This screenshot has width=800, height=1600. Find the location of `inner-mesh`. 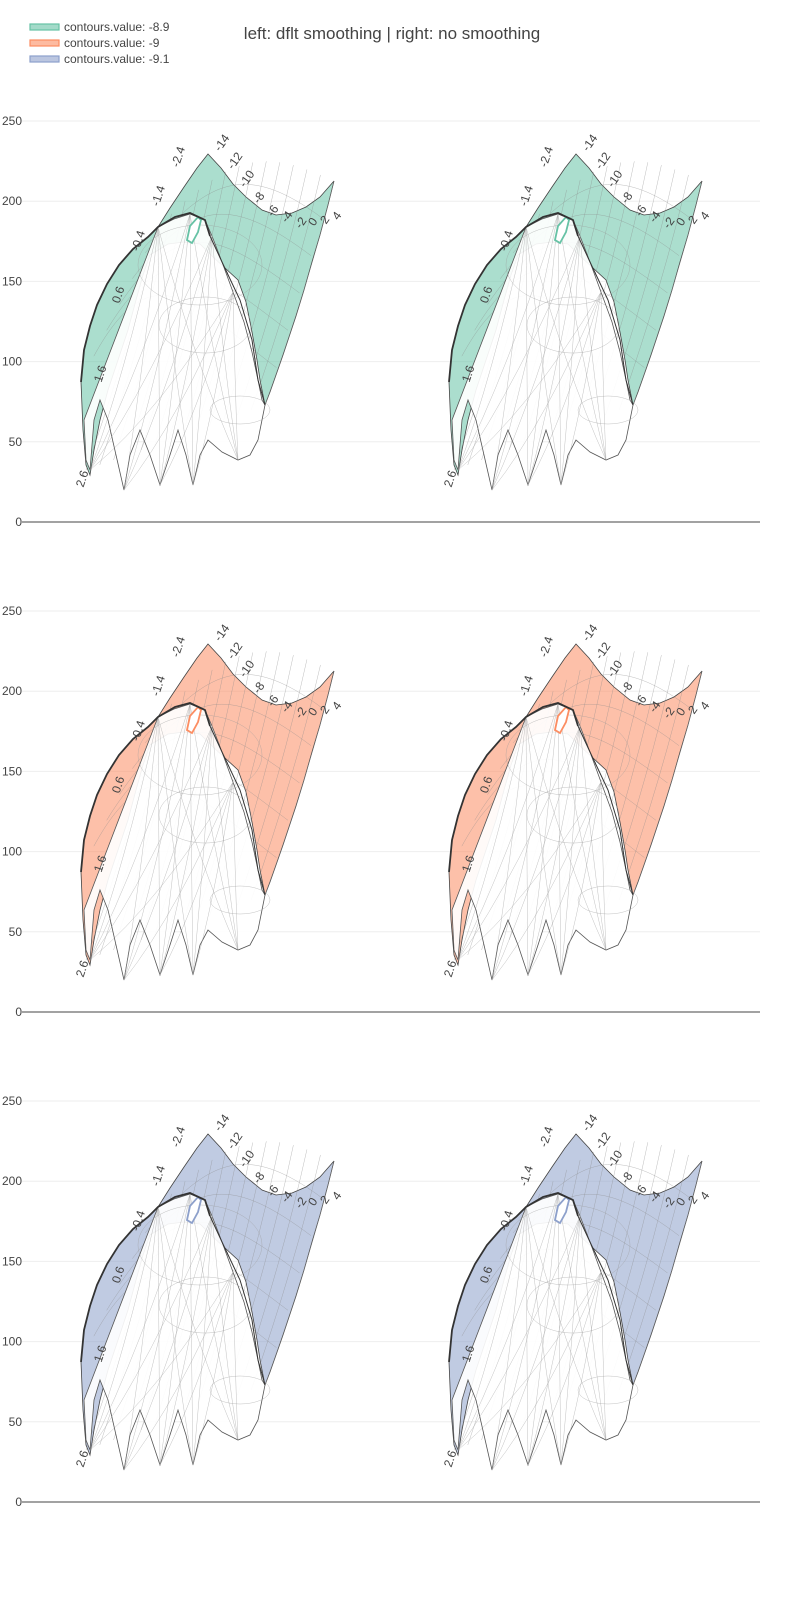

inner-mesh is located at coordinates (548, 352).